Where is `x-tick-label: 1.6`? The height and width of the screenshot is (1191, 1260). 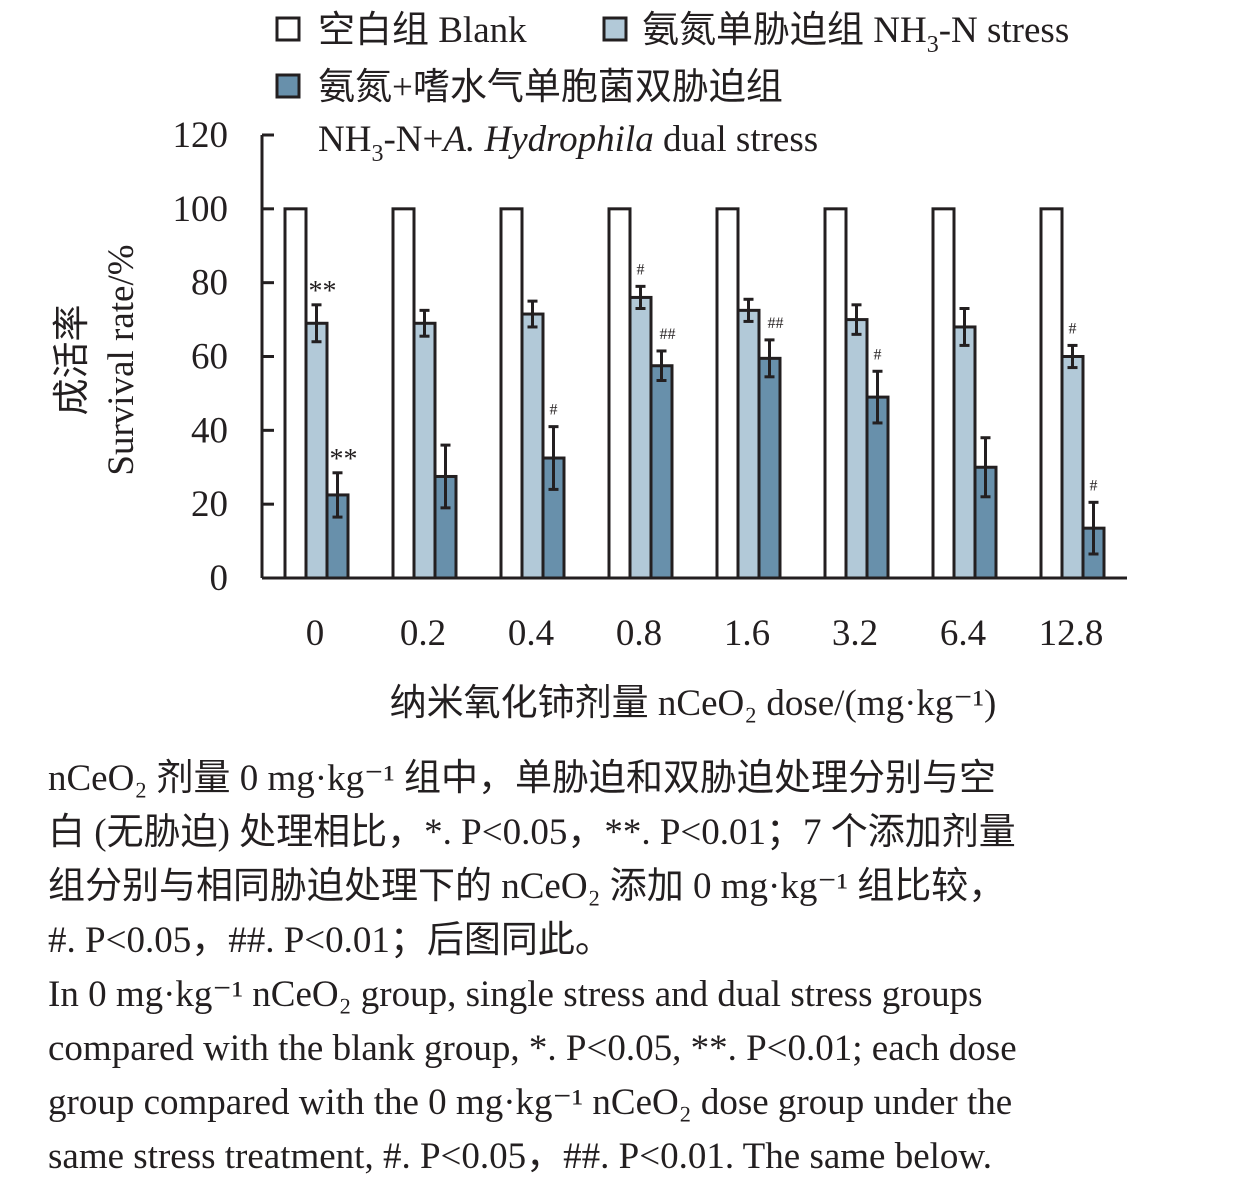
x-tick-label: 1.6 is located at coordinates (747, 633).